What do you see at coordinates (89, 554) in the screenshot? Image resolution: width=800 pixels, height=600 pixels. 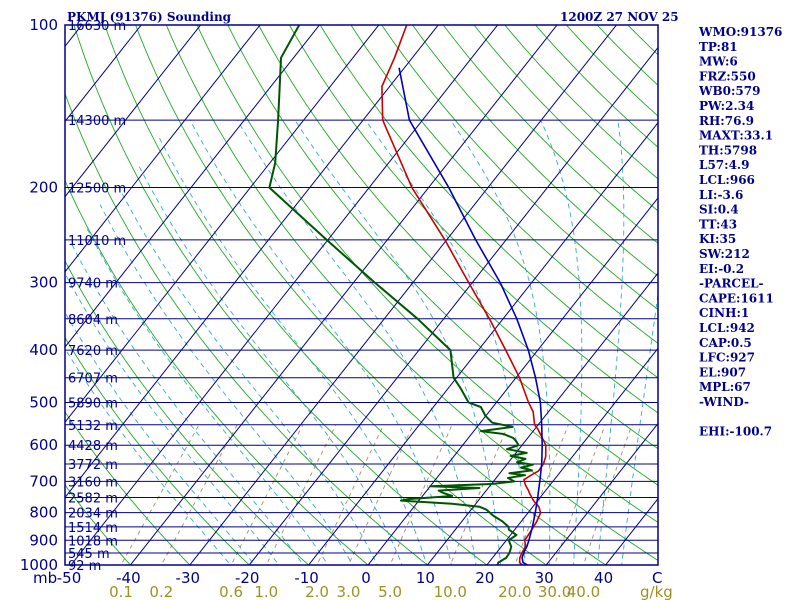 I see `height-label: 545 m` at bounding box center [89, 554].